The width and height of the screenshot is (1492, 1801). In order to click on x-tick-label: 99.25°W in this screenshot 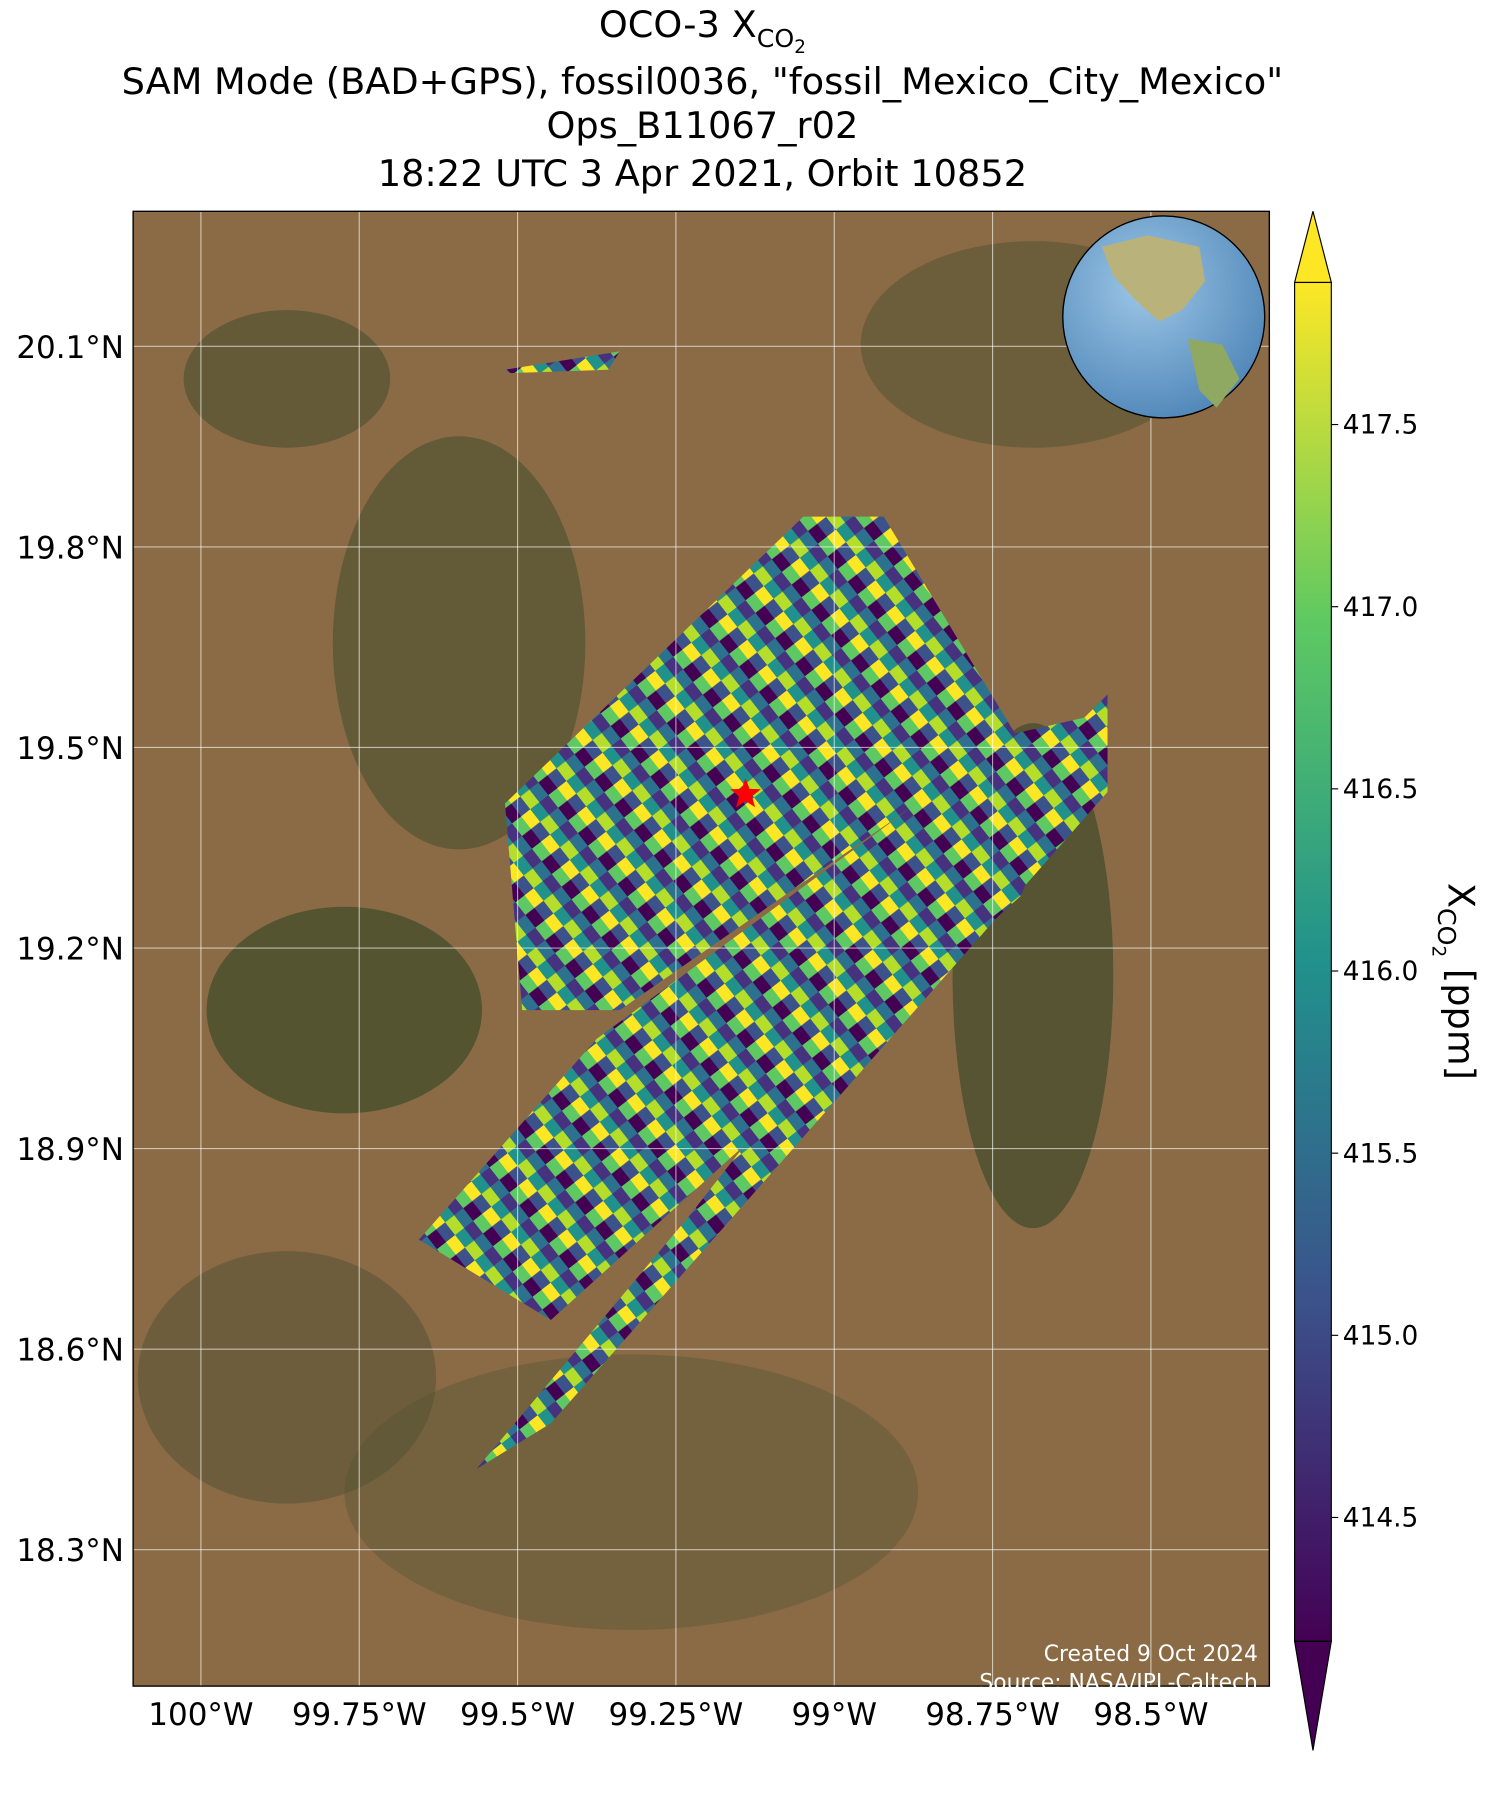, I will do `click(676, 1715)`.